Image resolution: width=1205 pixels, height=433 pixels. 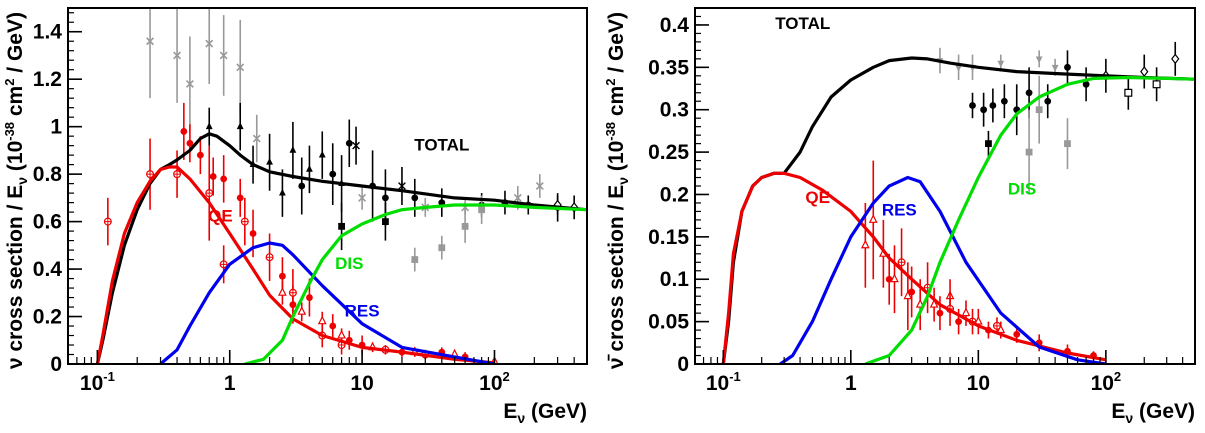 What do you see at coordinates (16, 190) in the screenshot?
I see `nu-y-axis-title: ν cross section / Eν (10-38 cm2 / GeV)` at bounding box center [16, 190].